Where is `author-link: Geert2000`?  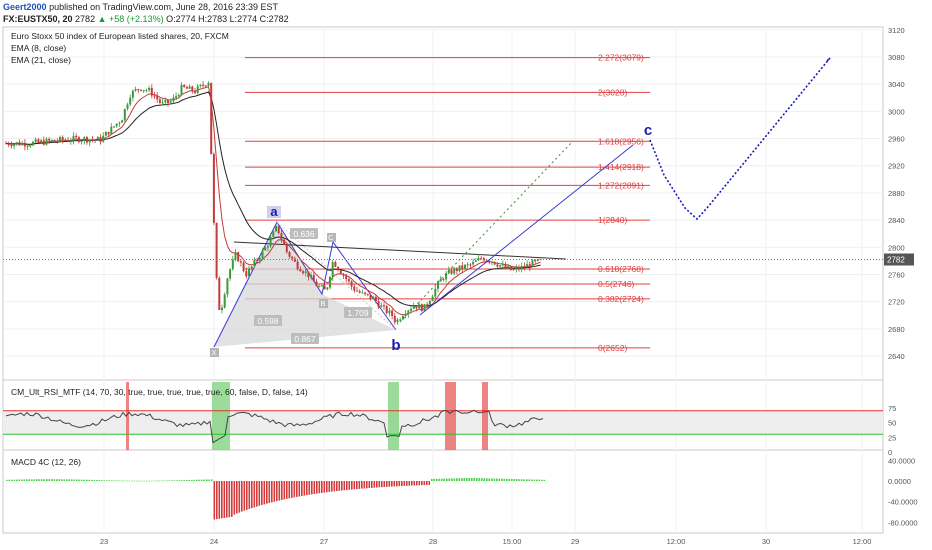 author-link: Geert2000 is located at coordinates (25, 7).